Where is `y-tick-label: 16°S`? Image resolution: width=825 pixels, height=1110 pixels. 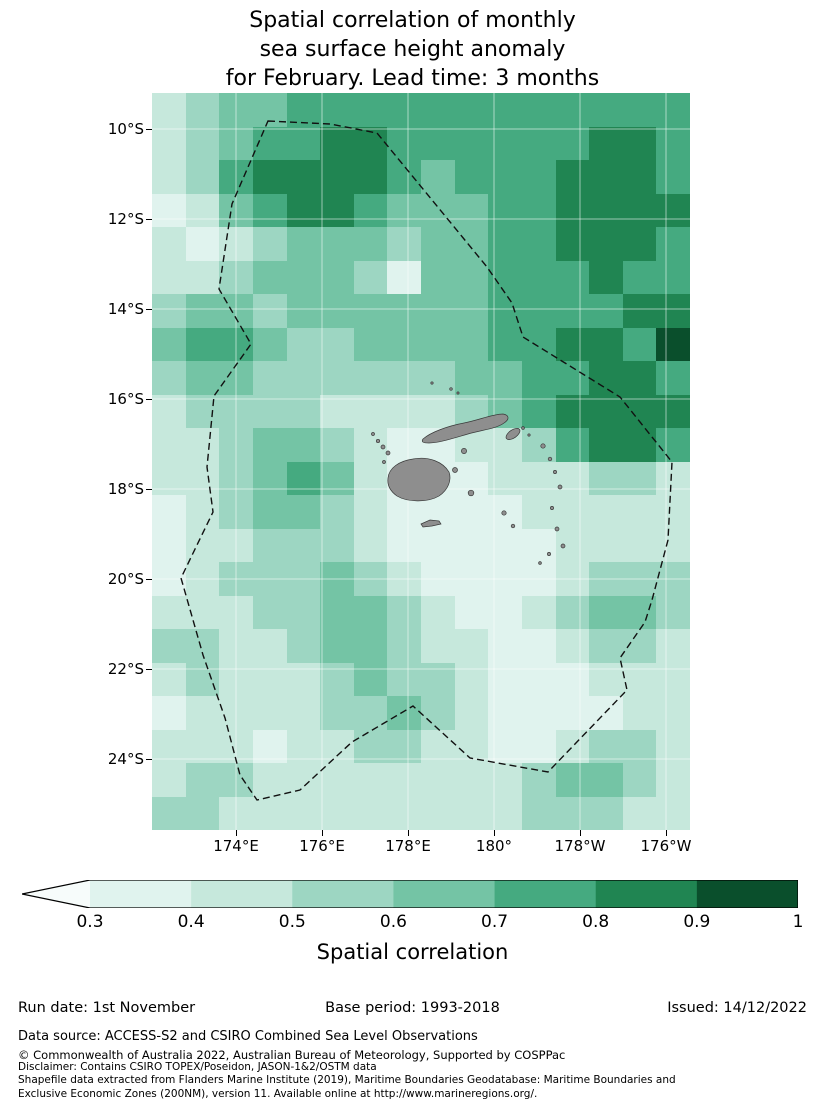 y-tick-label: 16°S is located at coordinates (125, 399).